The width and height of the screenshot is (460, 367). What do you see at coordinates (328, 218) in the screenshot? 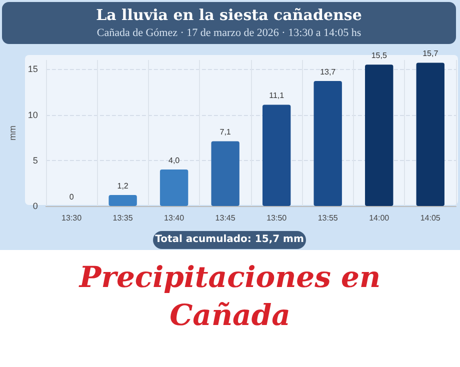
I see `x-tick-label: 13:55` at bounding box center [328, 218].